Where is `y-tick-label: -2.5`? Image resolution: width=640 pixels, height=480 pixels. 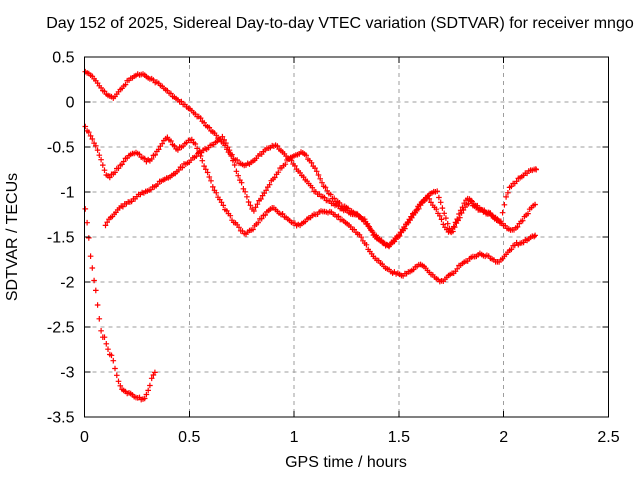
y-tick-label: -2.5 is located at coordinates (61, 328).